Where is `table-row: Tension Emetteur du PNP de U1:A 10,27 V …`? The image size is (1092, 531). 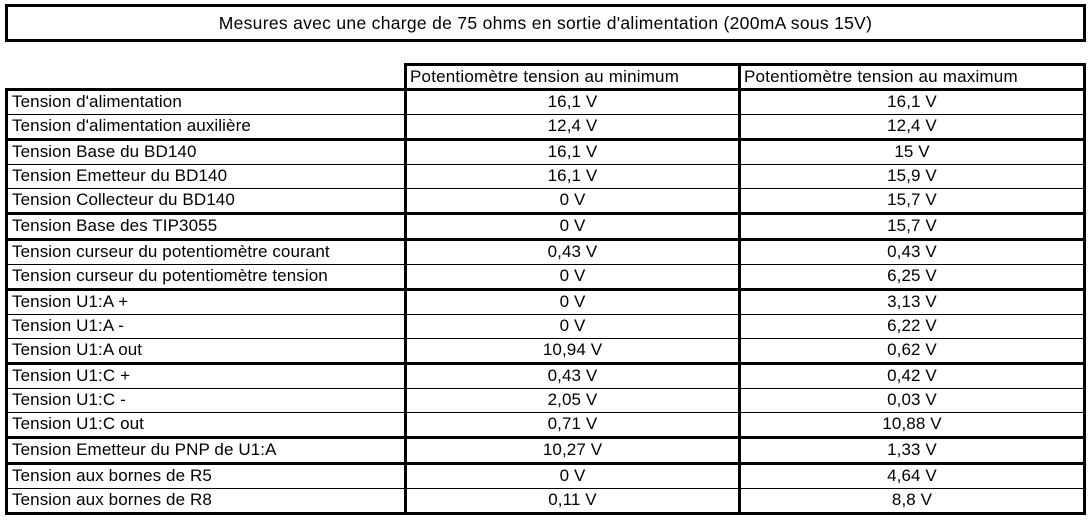
table-row: Tension Emetteur du PNP de U1:A 10,27 V … is located at coordinates (545, 452).